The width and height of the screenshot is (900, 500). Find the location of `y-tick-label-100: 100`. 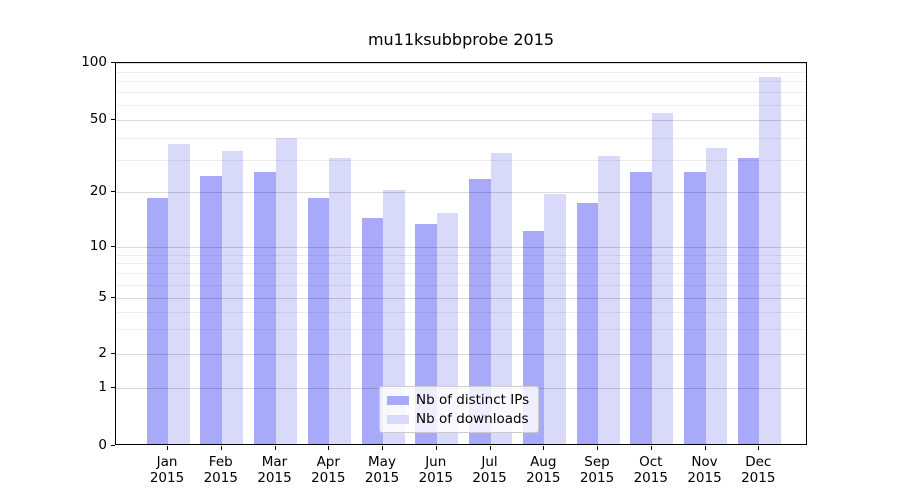

y-tick-label-100: 100 is located at coordinates (94, 62).